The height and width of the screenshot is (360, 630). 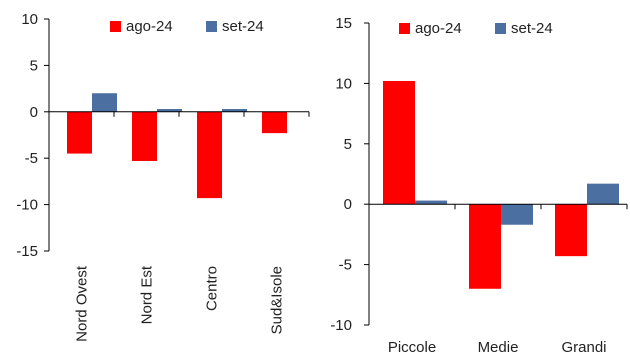 I want to click on left-y-tick-label: -15, so click(x=27, y=251).